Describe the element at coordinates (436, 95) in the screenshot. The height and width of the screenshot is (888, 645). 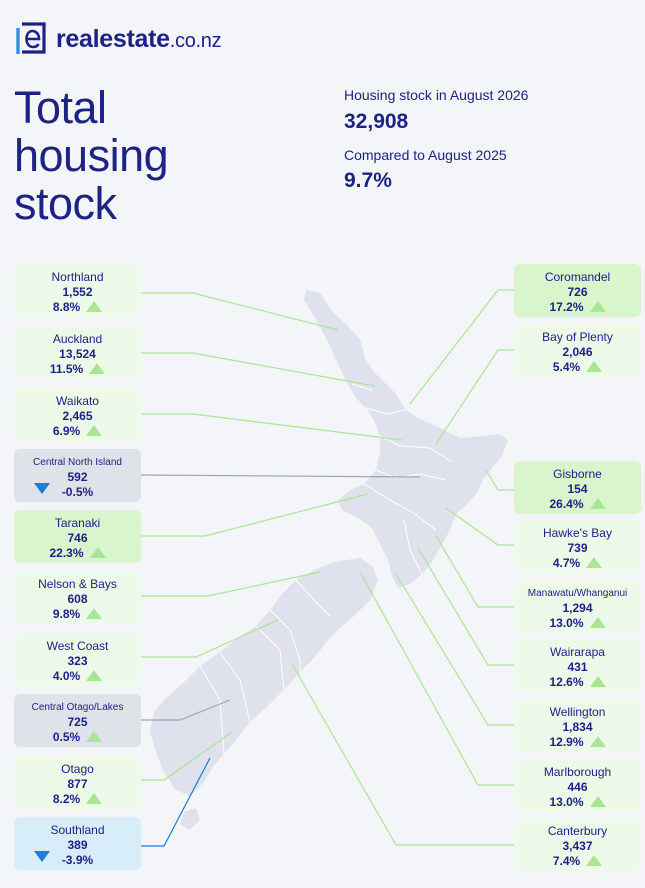
I see `stock-label: Housing stock in August 2026` at that location.